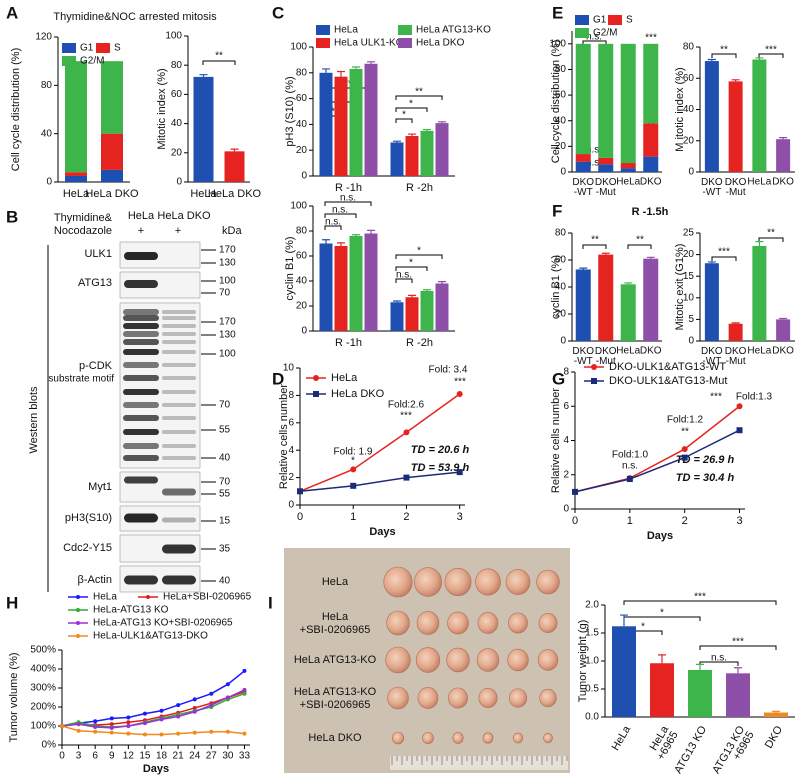 The height and width of the screenshot is (776, 800). What do you see at coordinates (87, 48) in the screenshot?
I see `legend-label: G1` at bounding box center [87, 48].